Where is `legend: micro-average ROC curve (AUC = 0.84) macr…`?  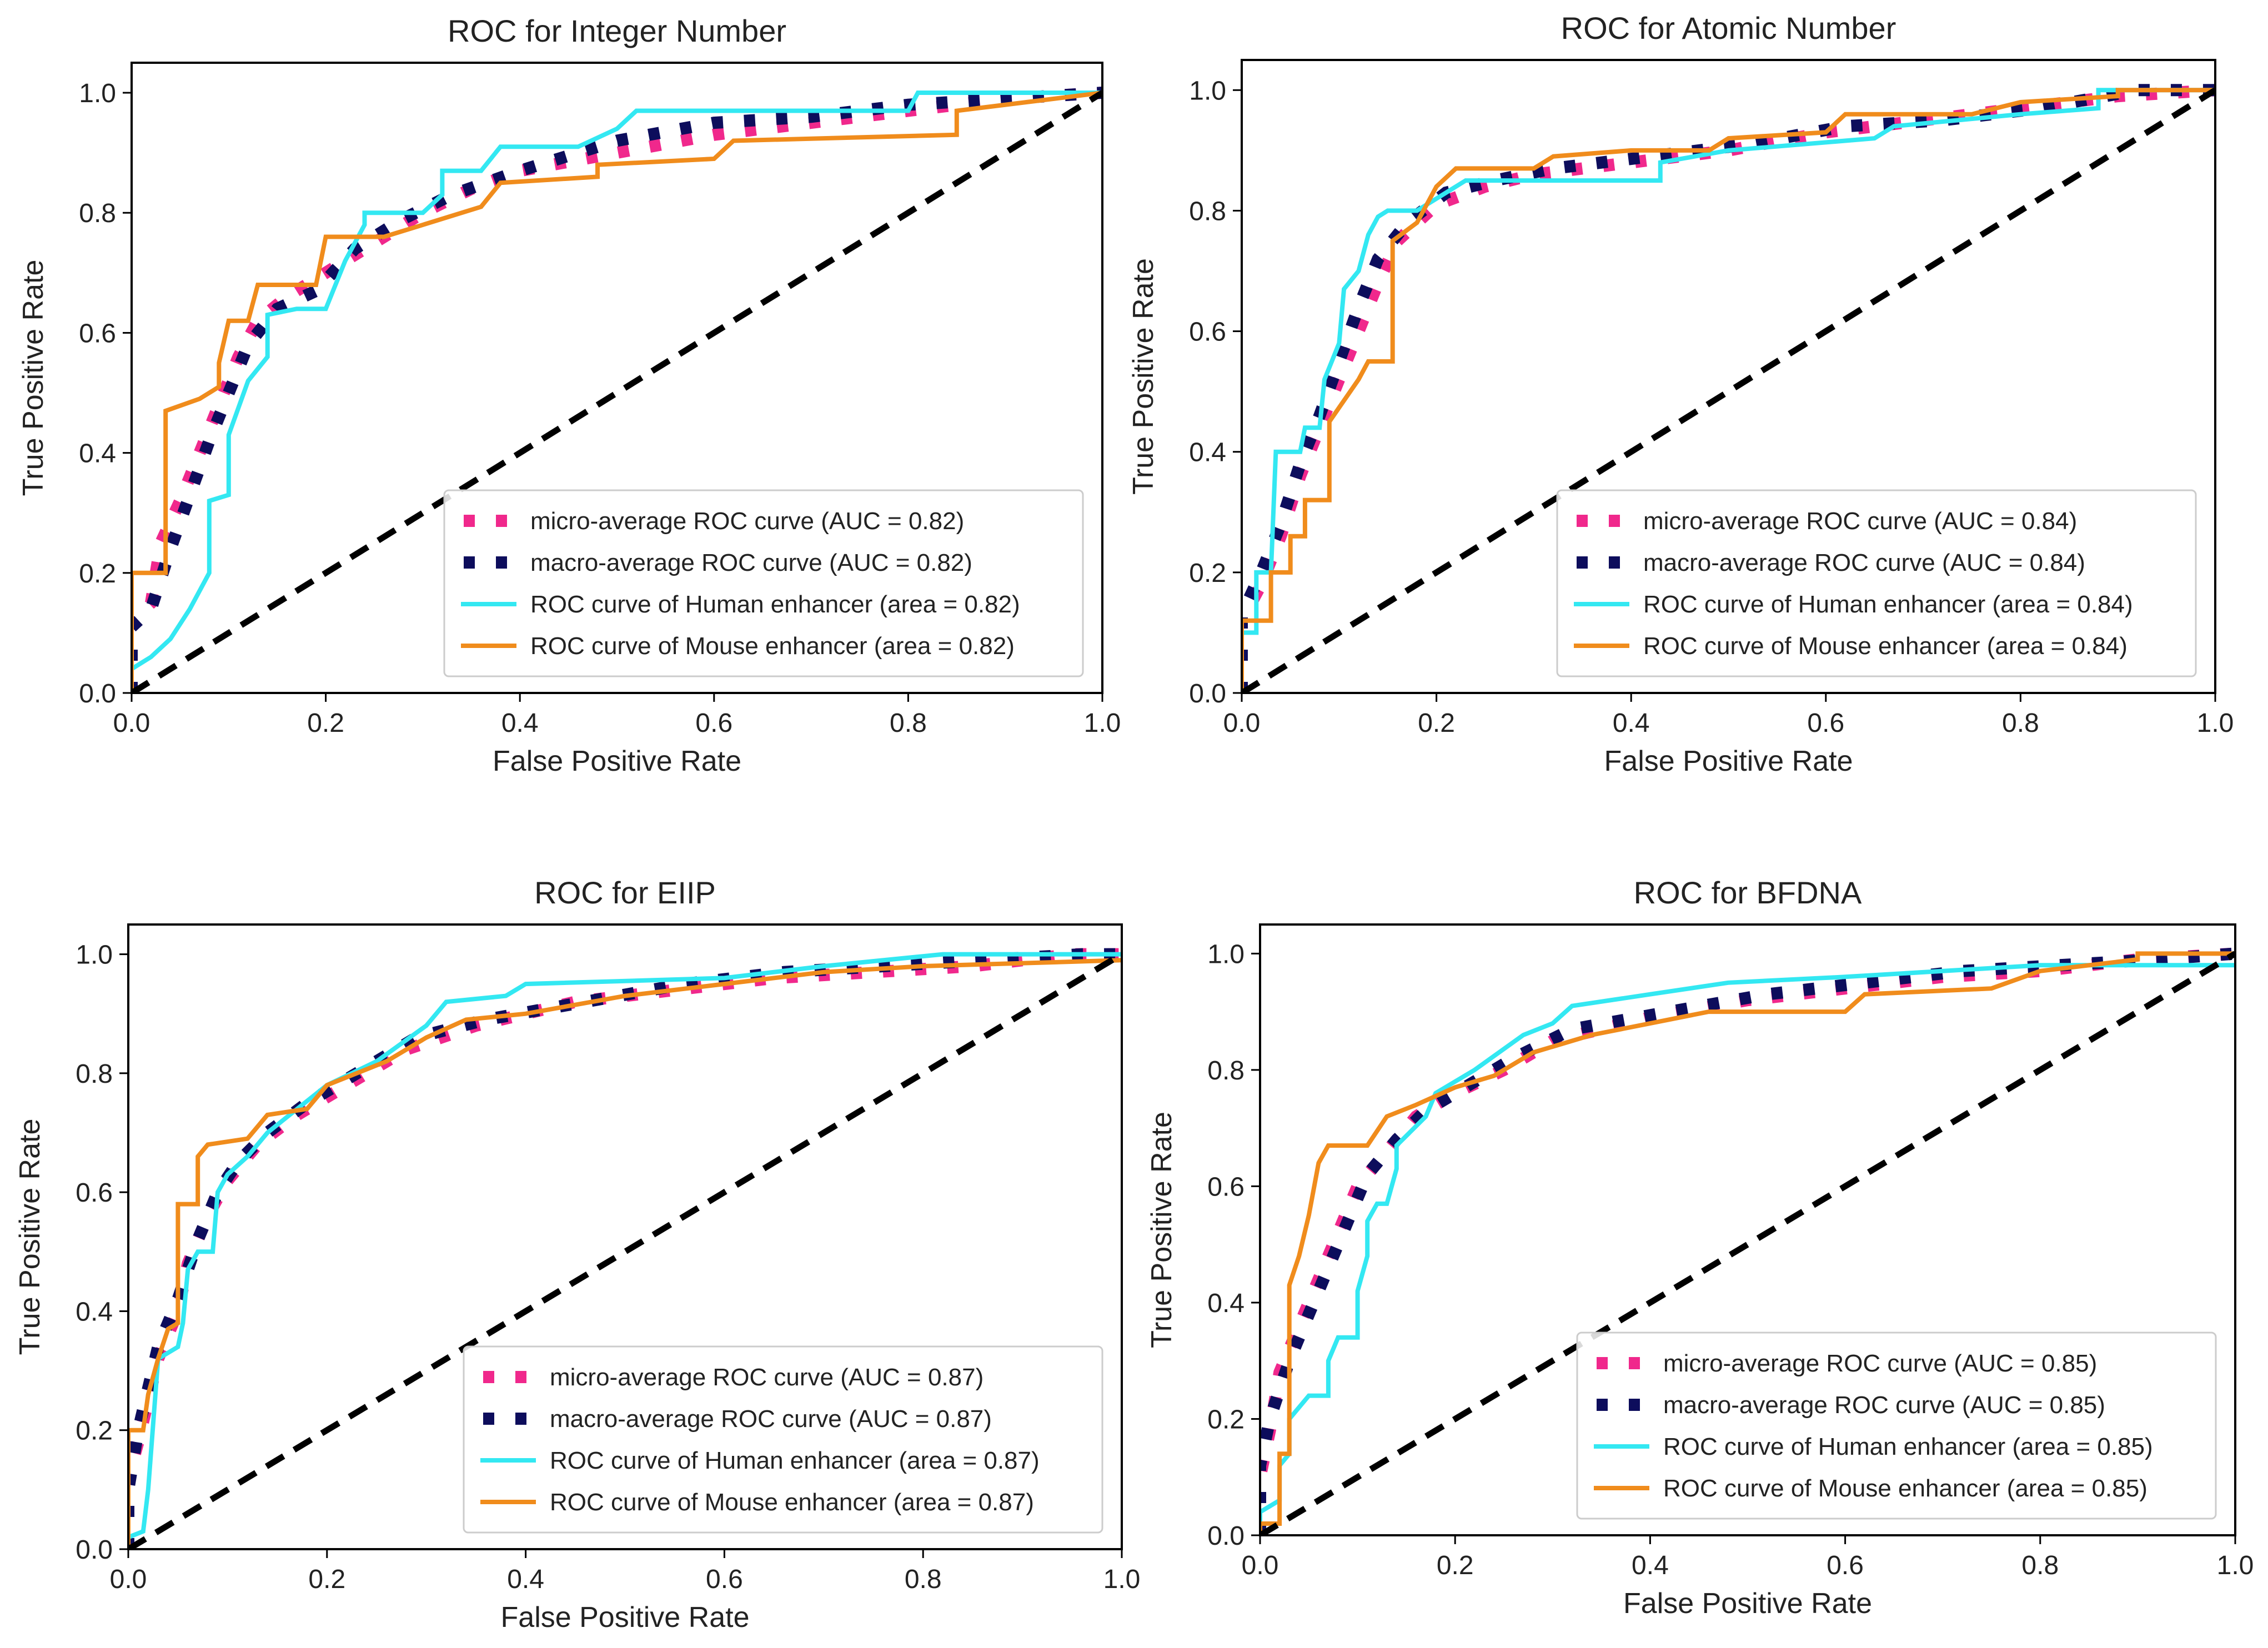 legend: micro-average ROC curve (AUC = 0.84) macr… is located at coordinates (1877, 583).